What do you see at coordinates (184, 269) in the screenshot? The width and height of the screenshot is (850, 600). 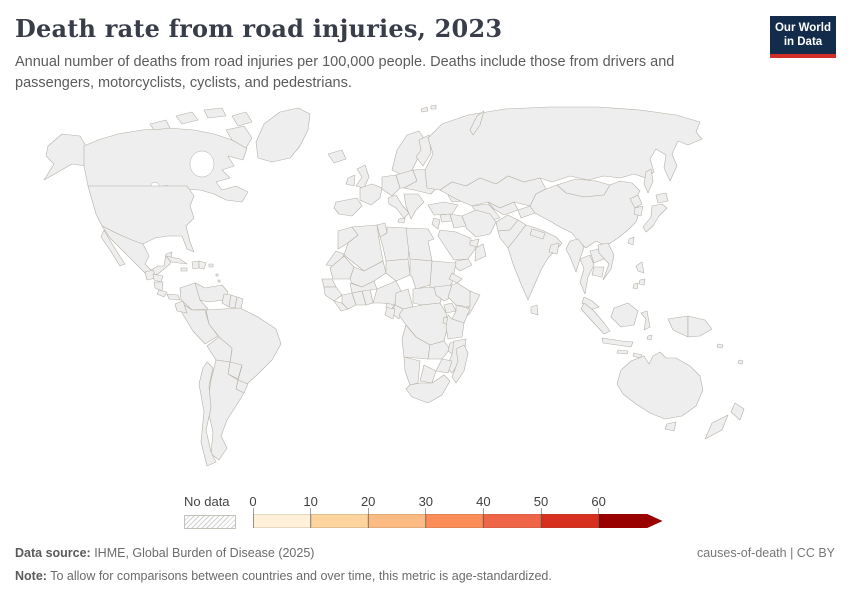 I see `region-jamaica` at bounding box center [184, 269].